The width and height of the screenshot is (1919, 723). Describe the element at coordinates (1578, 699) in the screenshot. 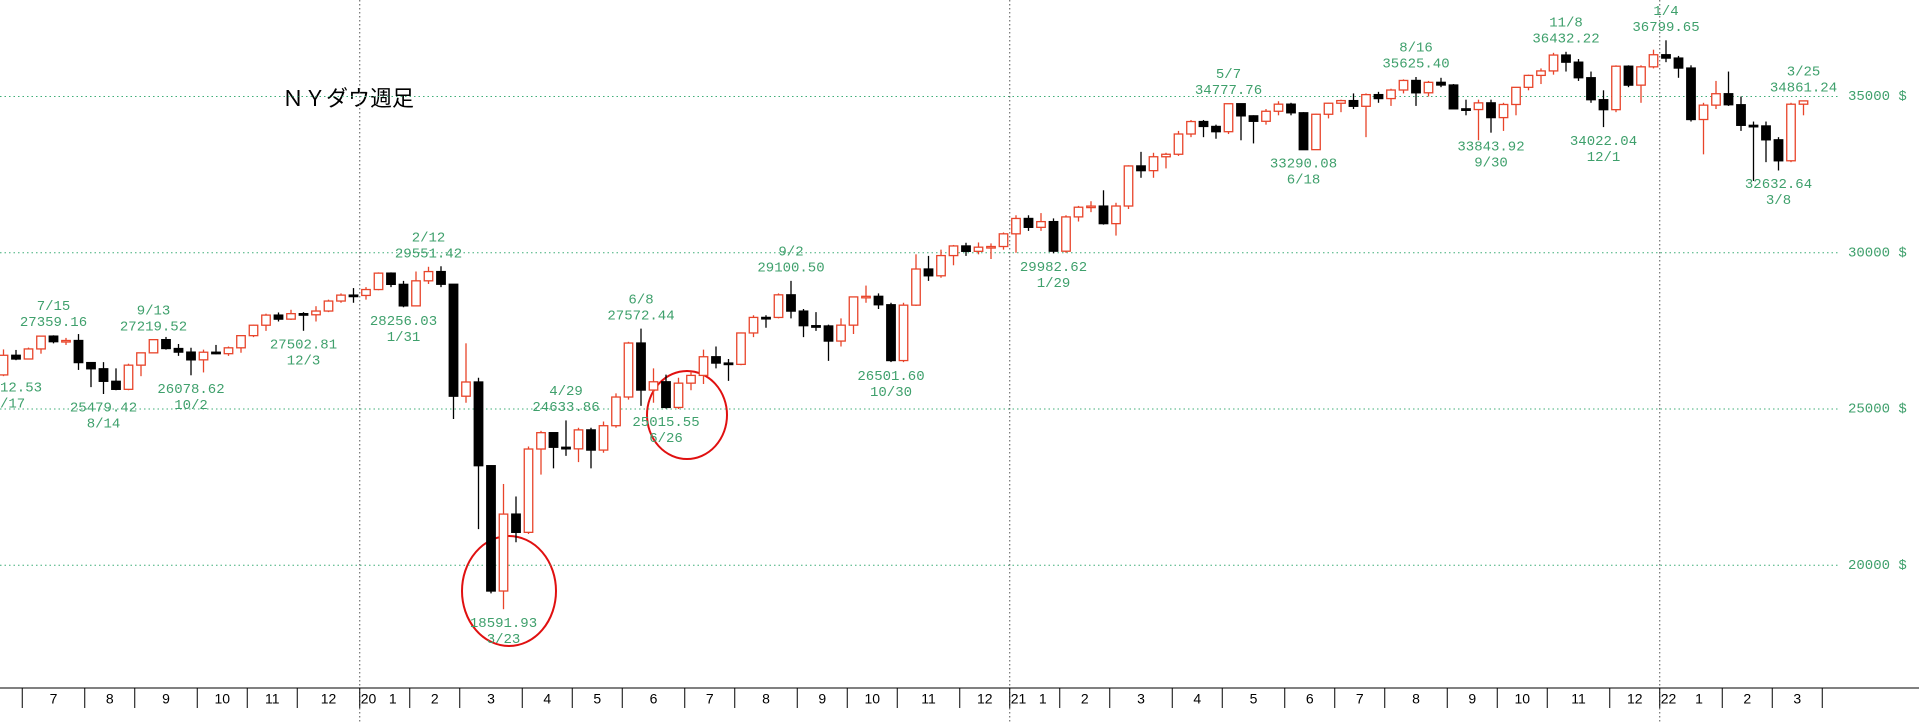

I see `x-tick-label: 11` at that location.